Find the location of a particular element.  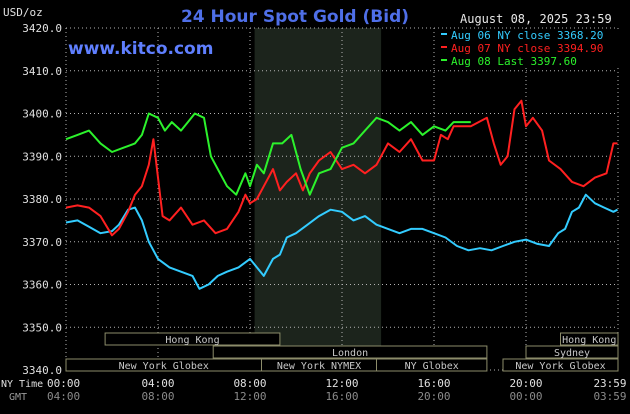

y-tick-label: 3380.0 is located at coordinates (42, 199).